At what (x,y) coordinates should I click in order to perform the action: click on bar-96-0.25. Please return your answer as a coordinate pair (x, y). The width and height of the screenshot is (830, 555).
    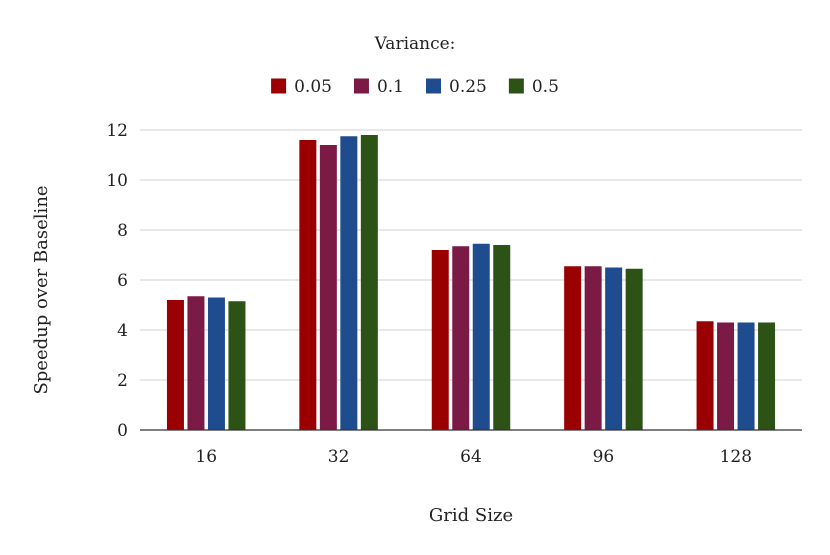
    Looking at the image, I should click on (614, 348).